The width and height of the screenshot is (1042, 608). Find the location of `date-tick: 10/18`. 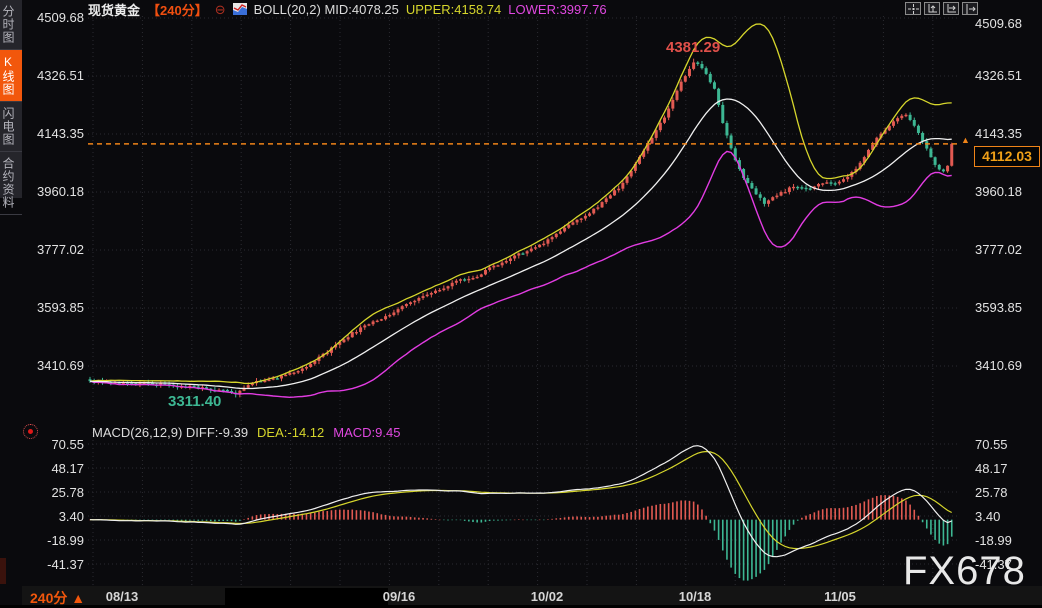

date-tick: 10/18 is located at coordinates (695, 596).